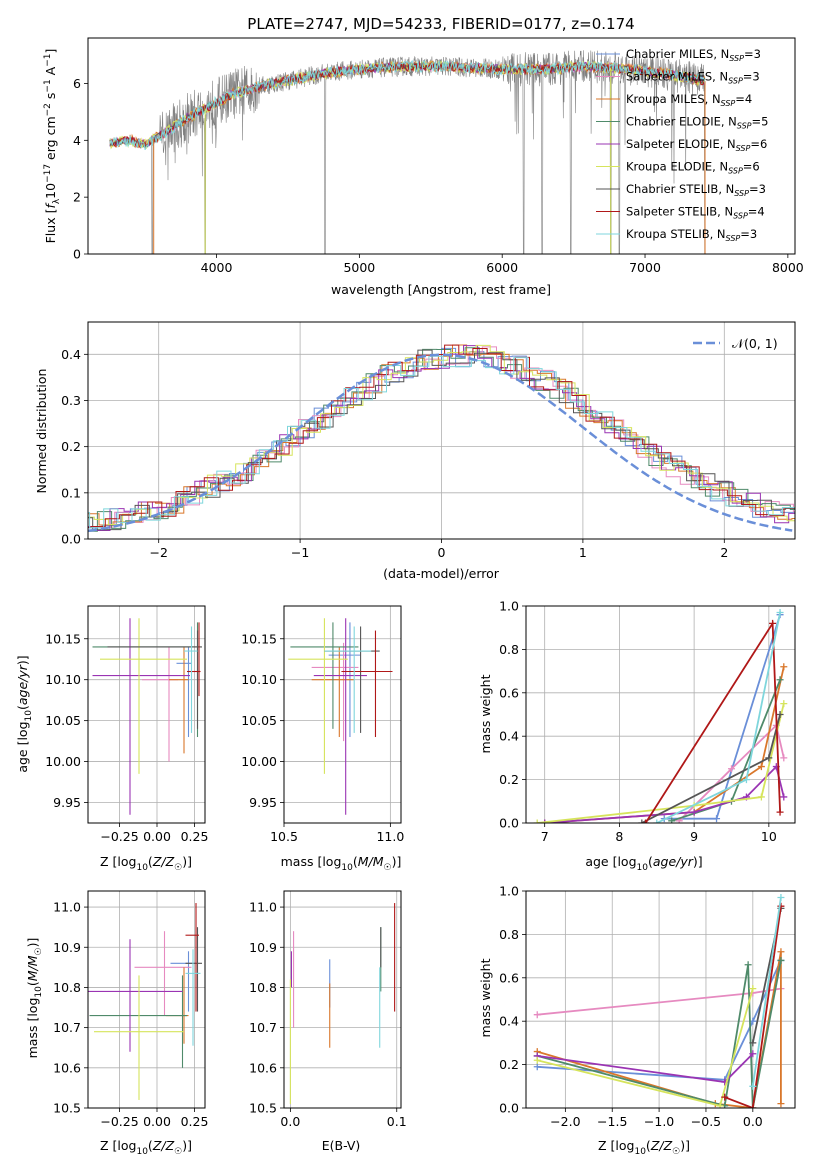  I want to click on legend-label: Chabrier STELIB, NSSP=3, so click(696, 190).